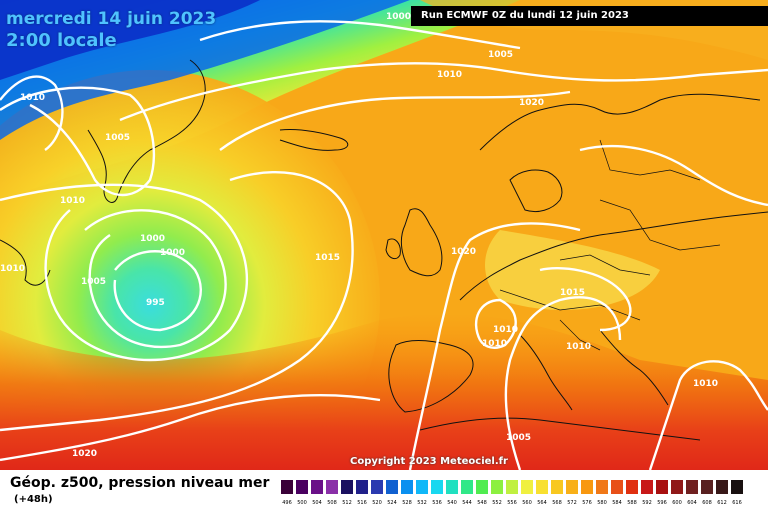 The width and height of the screenshot is (768, 512). Describe the element at coordinates (452, 503) in the screenshot. I see `scale-label: 540` at that location.